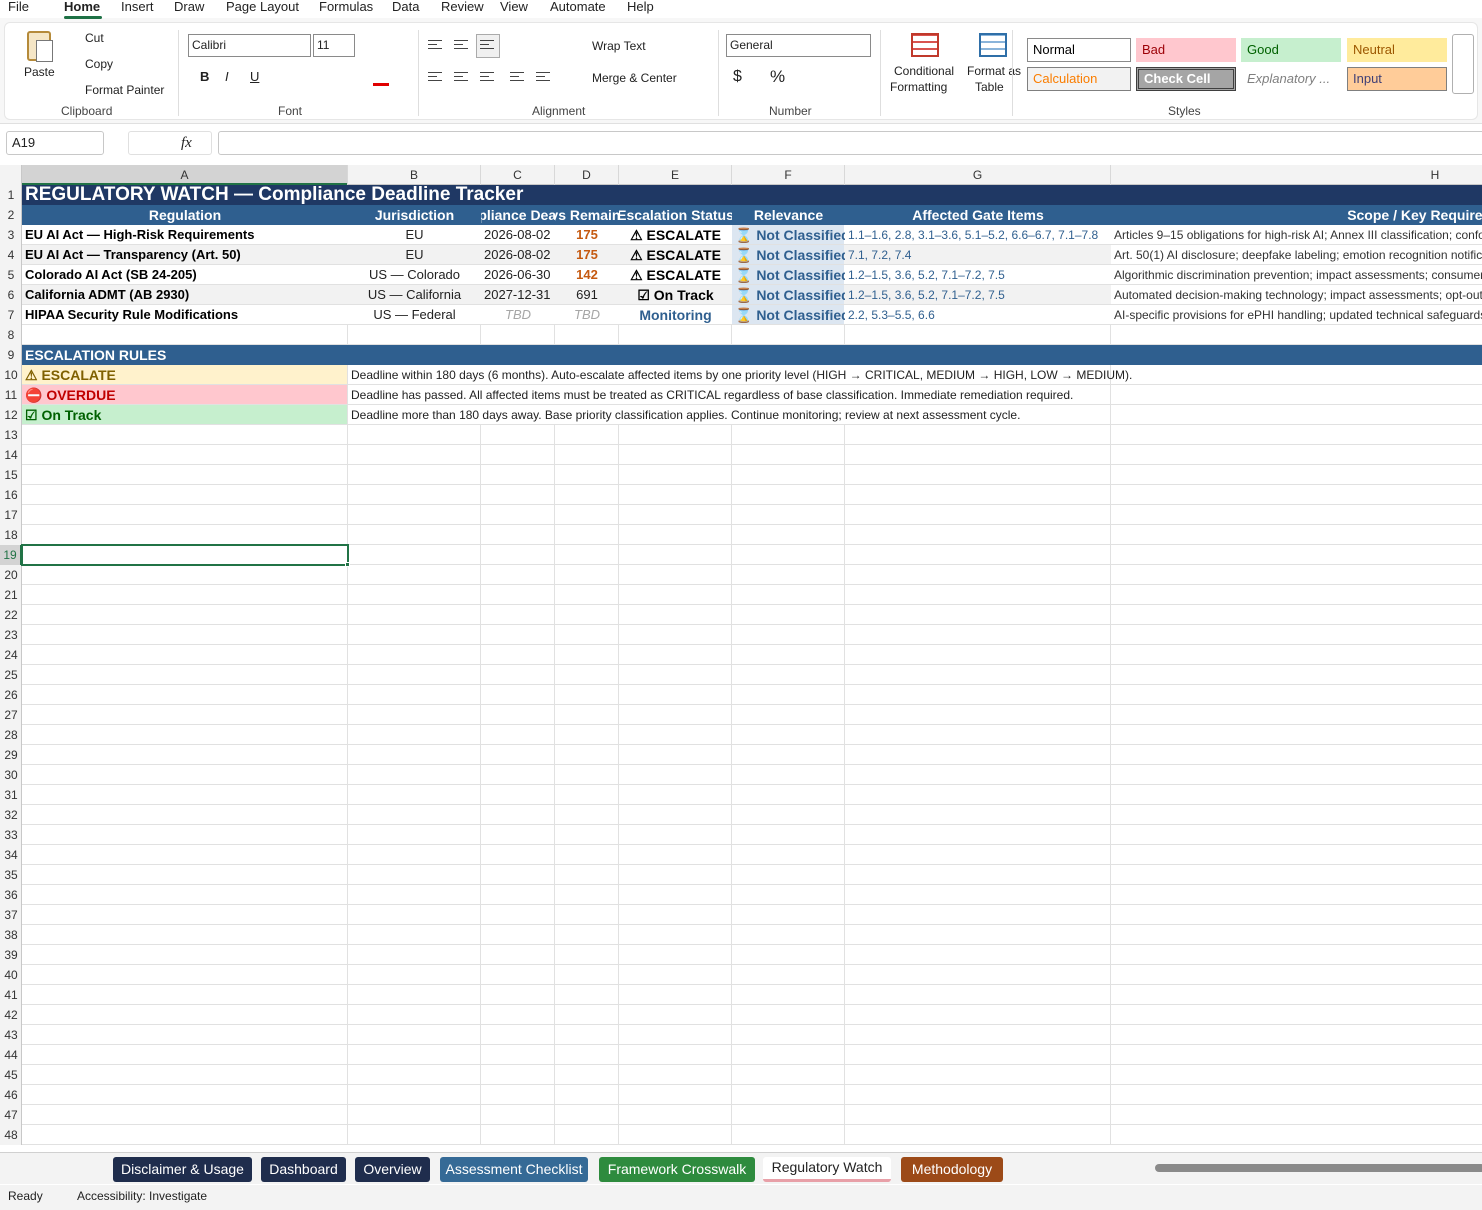 The height and width of the screenshot is (1210, 1482). Describe the element at coordinates (11, 995) in the screenshot. I see `row-header: 41` at that location.